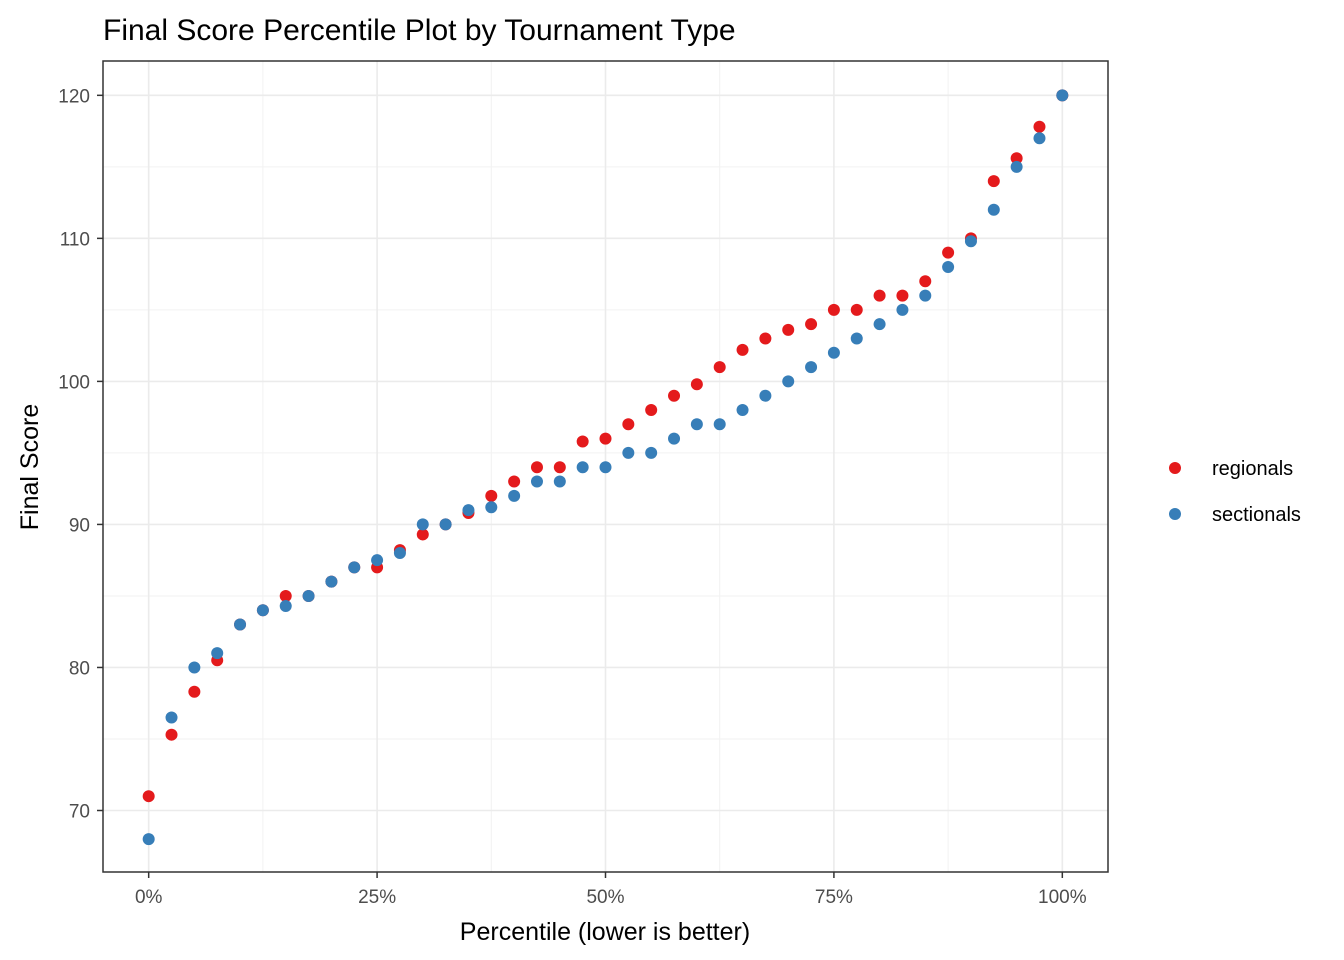 Image resolution: width=1344 pixels, height=960 pixels. What do you see at coordinates (834, 897) in the screenshot?
I see `x-tick-label: 75%` at bounding box center [834, 897].